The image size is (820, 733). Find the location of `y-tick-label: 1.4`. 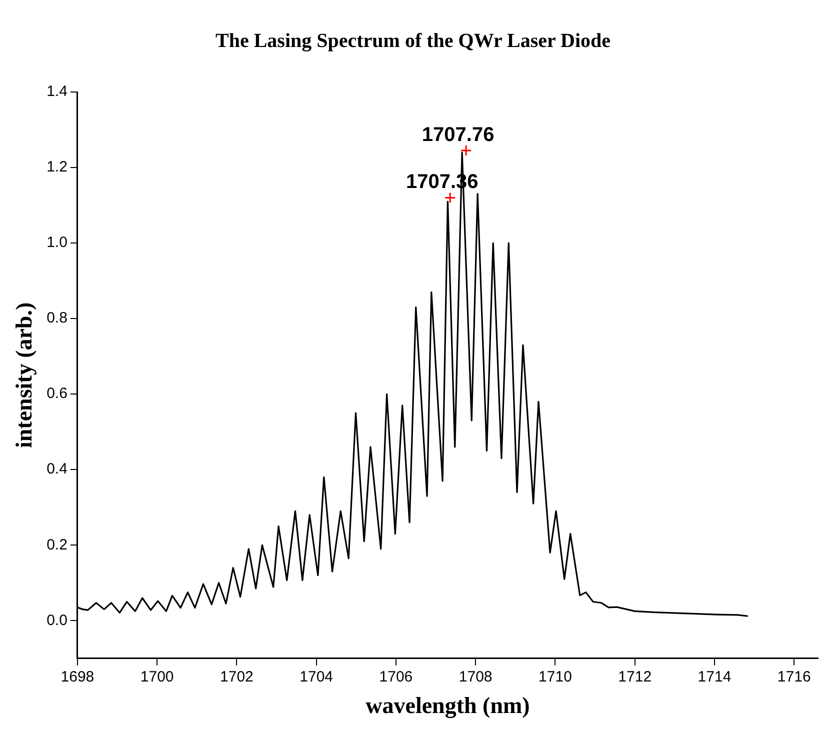

y-tick-label: 1.4 is located at coordinates (57, 91).